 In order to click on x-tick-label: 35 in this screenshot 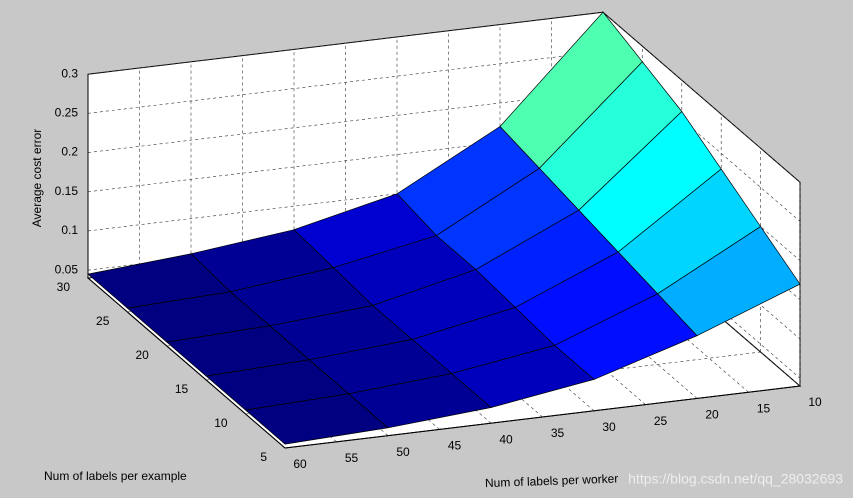, I will do `click(558, 433)`.